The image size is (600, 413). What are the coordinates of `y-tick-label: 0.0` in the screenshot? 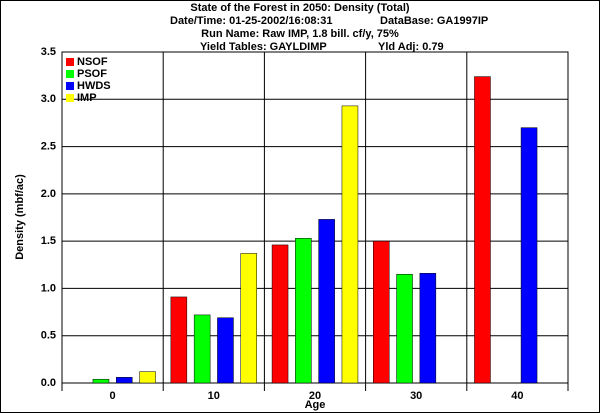 It's located at (48, 383).